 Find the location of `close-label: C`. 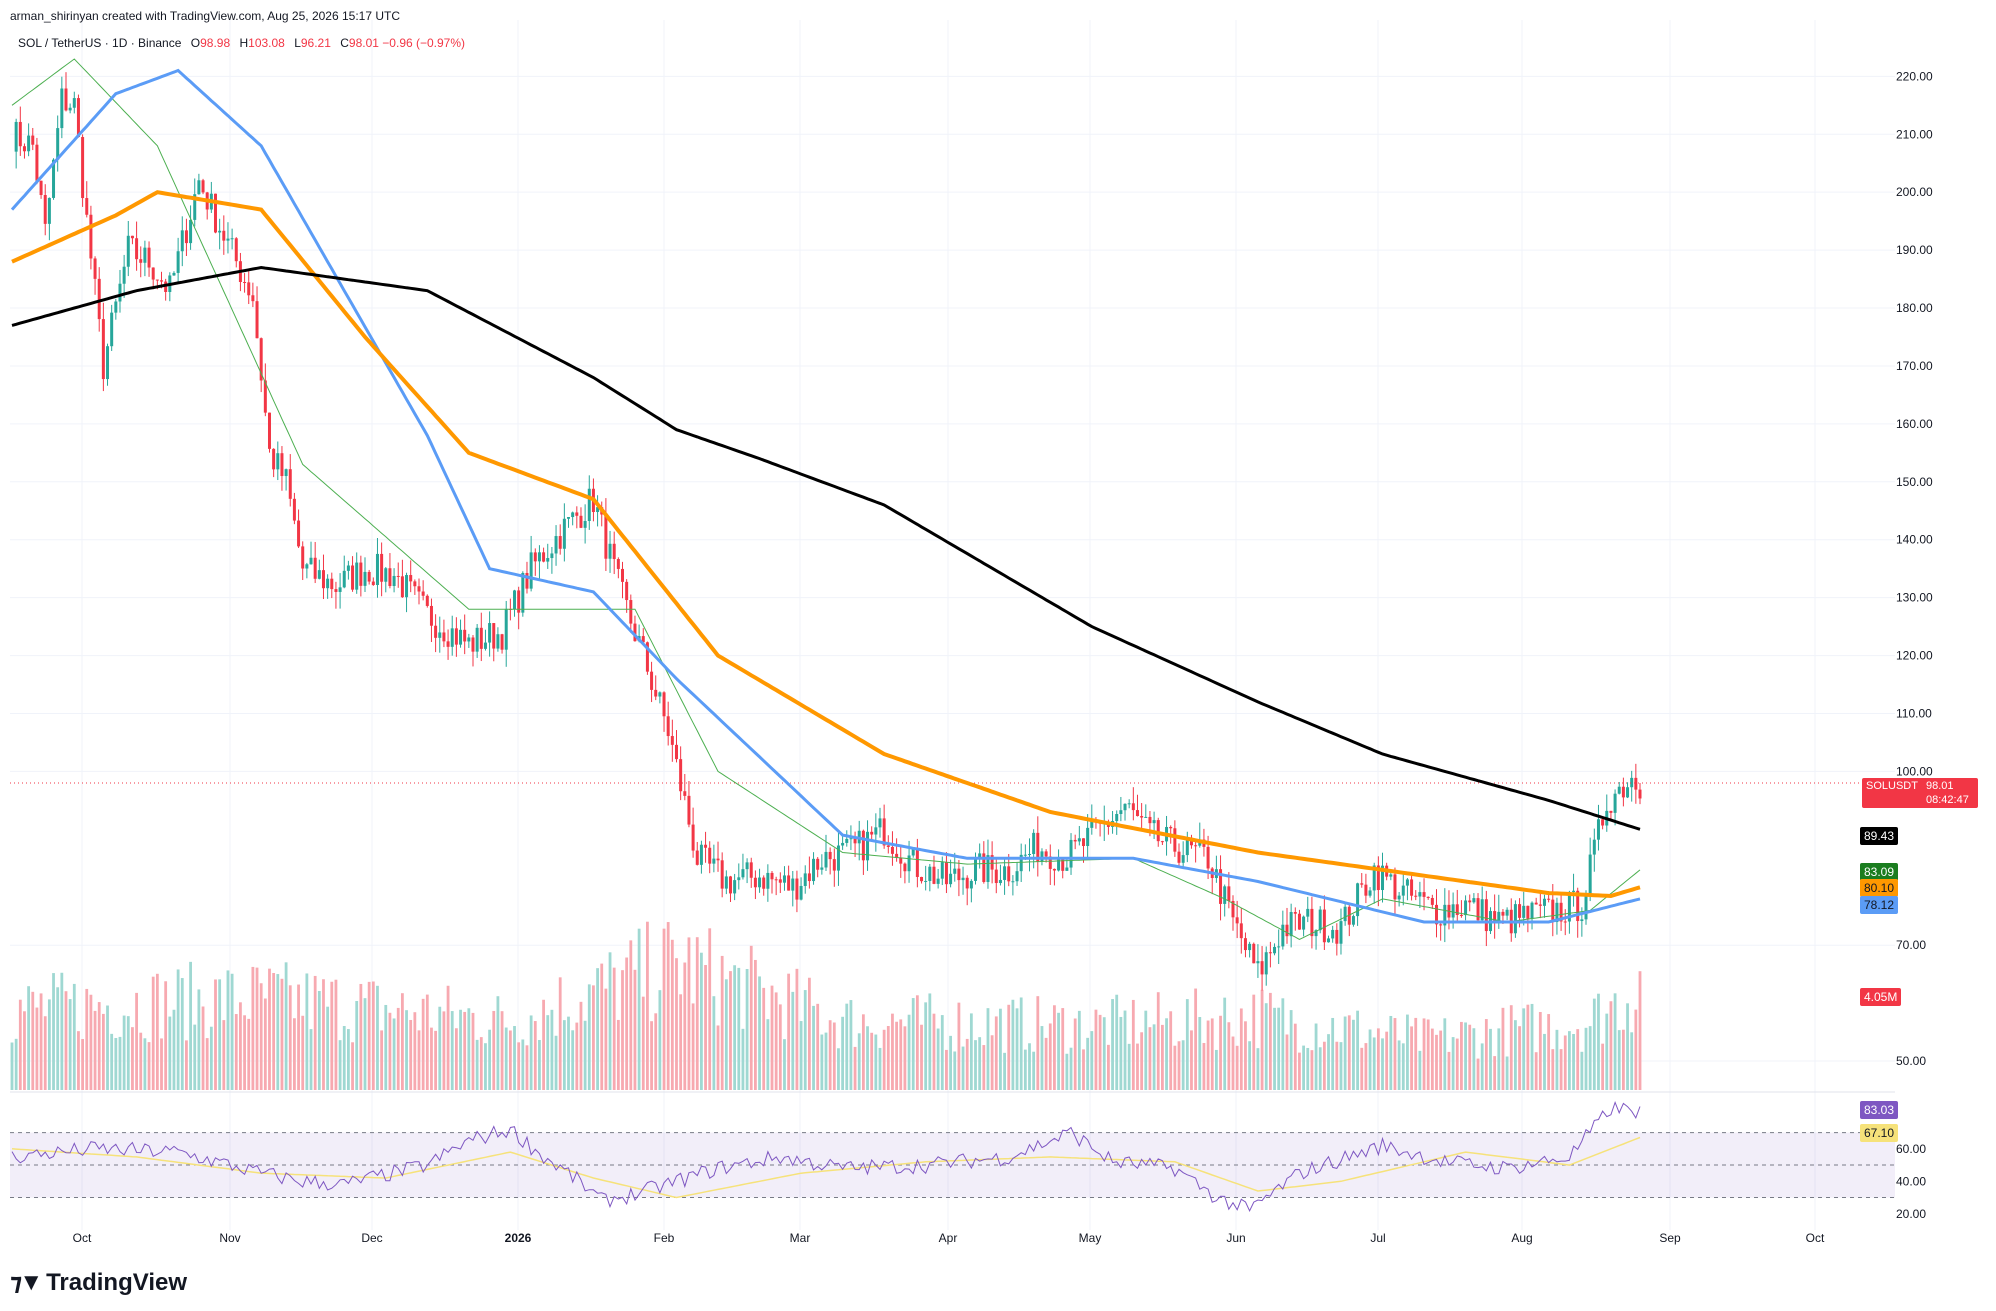

close-label: C is located at coordinates (344, 43).